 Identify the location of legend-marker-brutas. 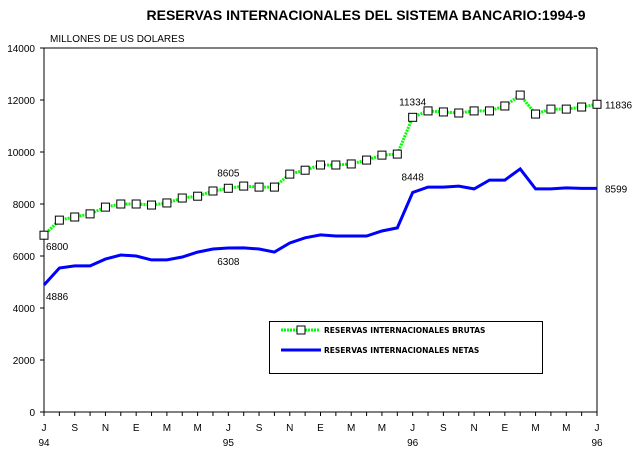
(301, 330).